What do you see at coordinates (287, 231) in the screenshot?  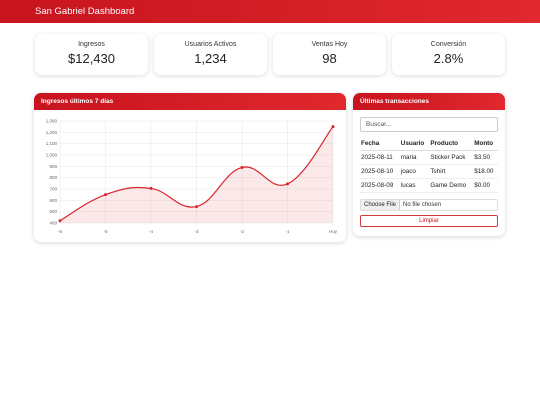 I see `x-tick-label: -1` at bounding box center [287, 231].